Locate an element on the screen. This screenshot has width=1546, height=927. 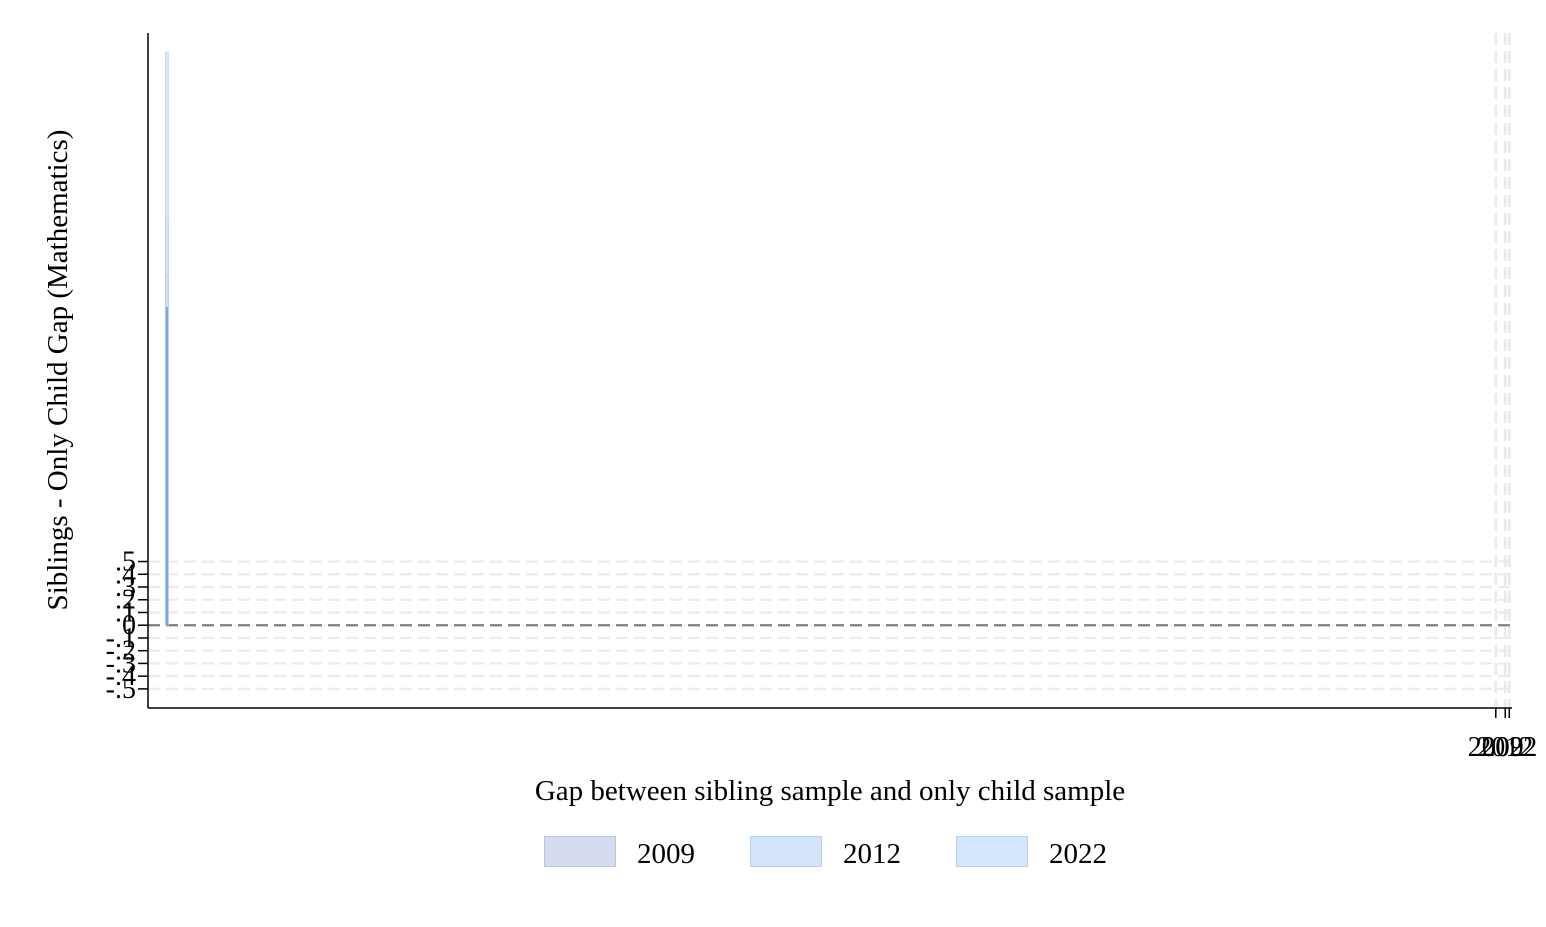
y-tick-label-8: .3 is located at coordinates (125, 587).